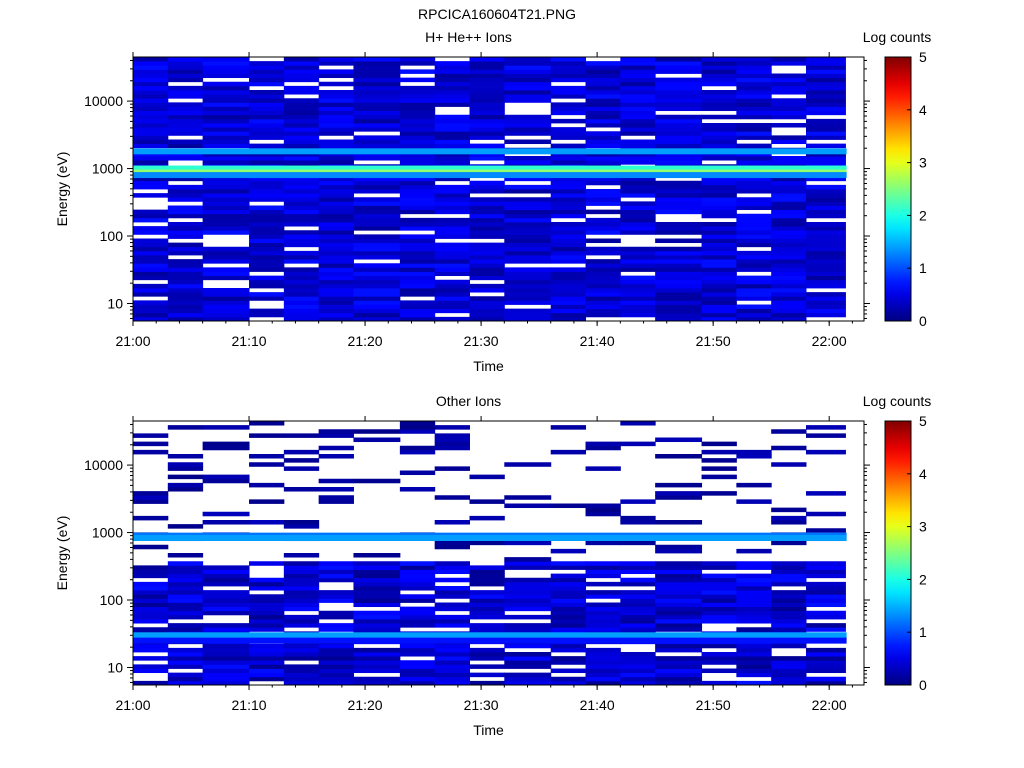 The image size is (1024, 768). What do you see at coordinates (132, 705) in the screenshot?
I see `x-tick-label: 21:00` at bounding box center [132, 705].